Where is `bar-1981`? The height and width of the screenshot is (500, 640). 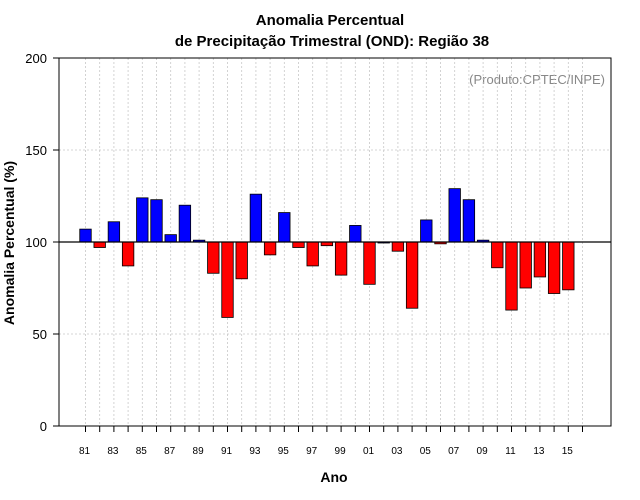 bar-1981 is located at coordinates (85, 235).